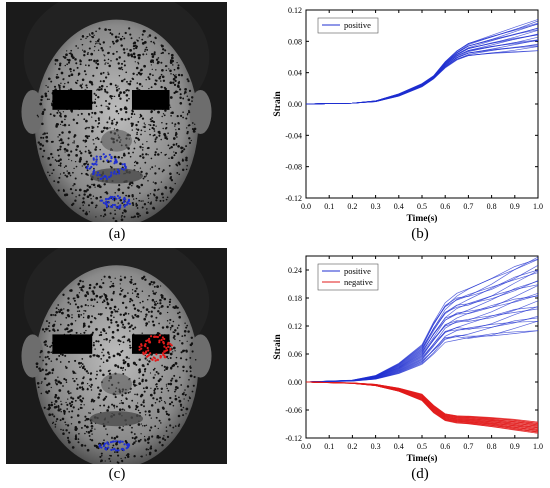 The width and height of the screenshot is (550, 488). Describe the element at coordinates (155, 348) in the screenshot. I see `tracked-points-negative` at that location.